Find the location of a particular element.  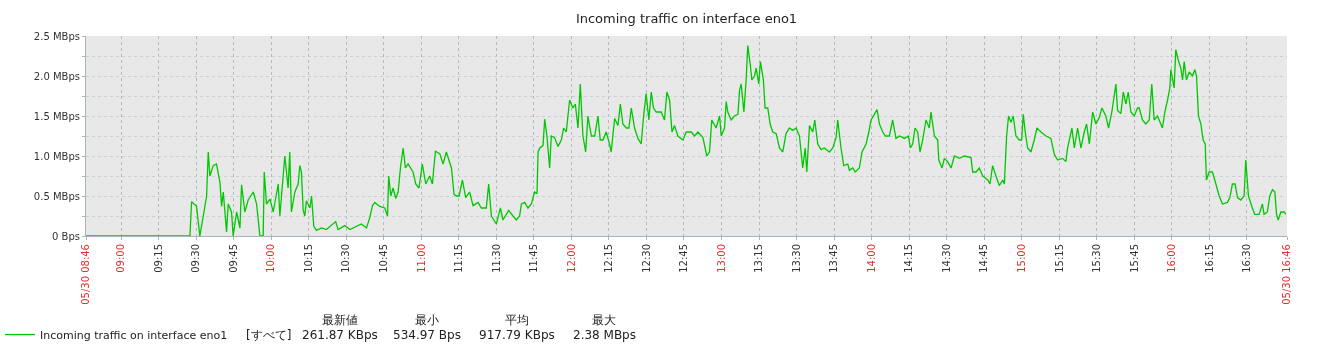

text: 534.97 Bps is located at coordinates (427, 335).